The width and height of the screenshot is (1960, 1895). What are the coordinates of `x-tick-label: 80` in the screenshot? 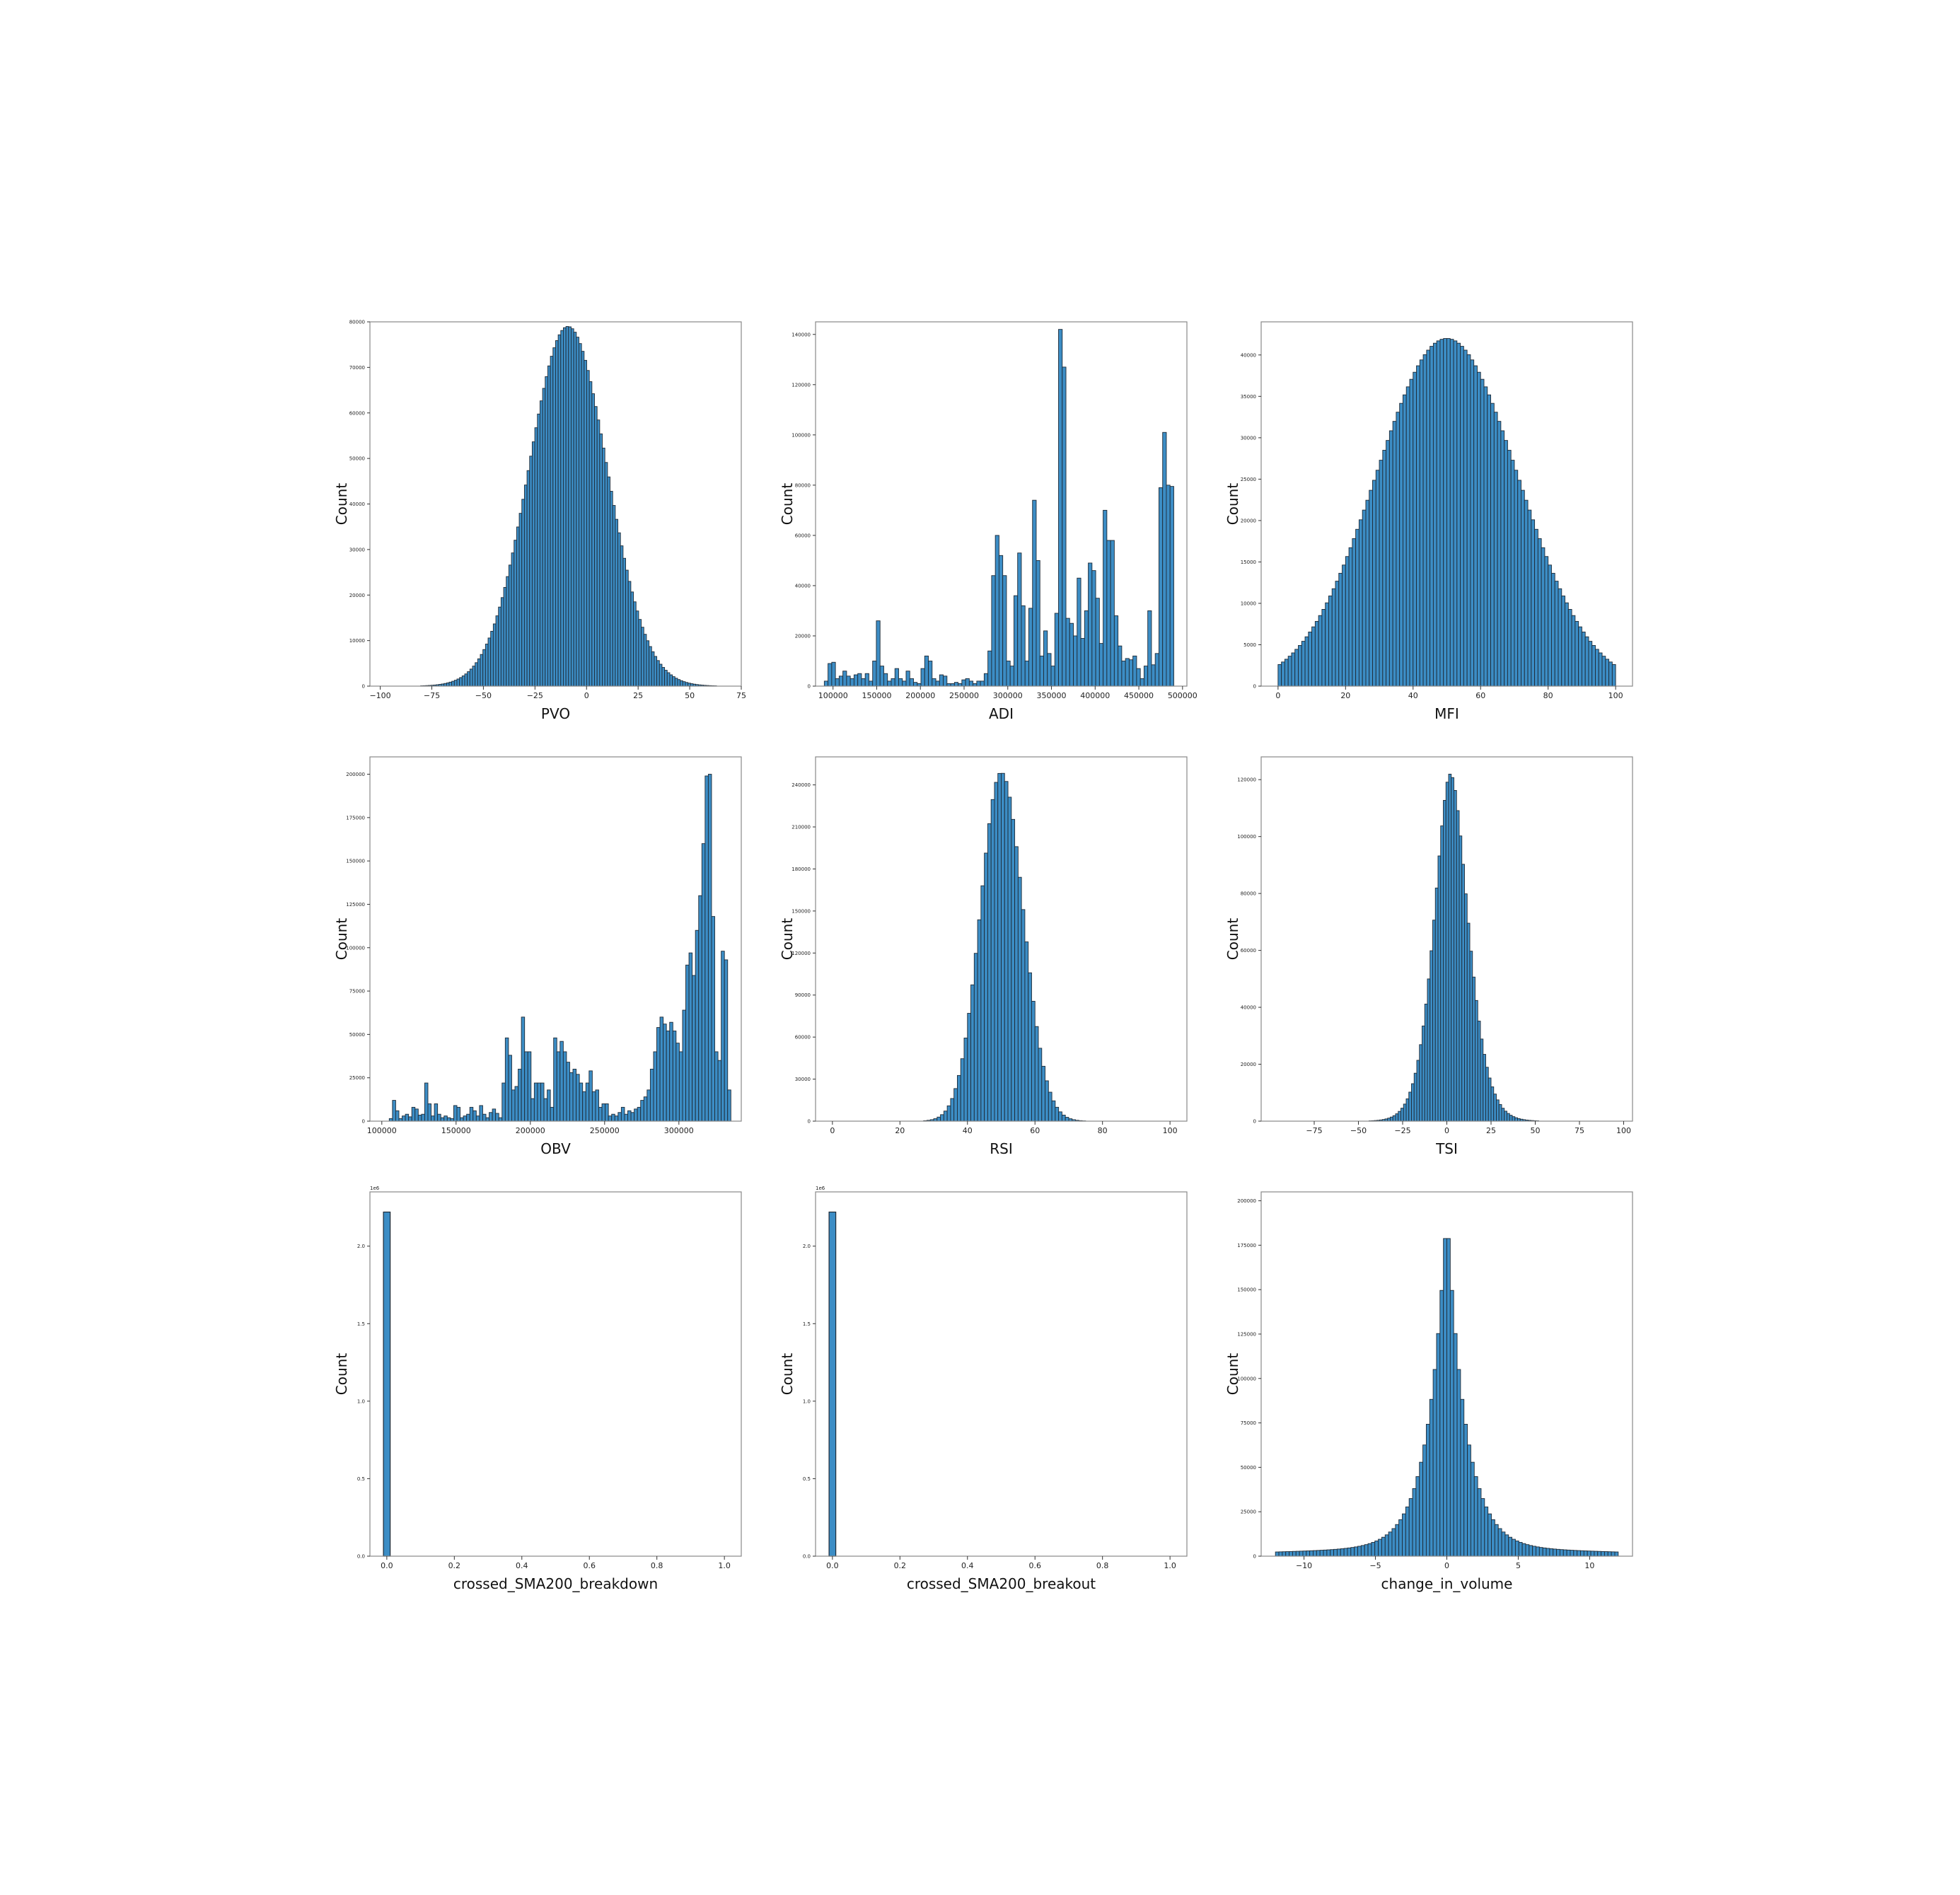 It's located at (1548, 695).